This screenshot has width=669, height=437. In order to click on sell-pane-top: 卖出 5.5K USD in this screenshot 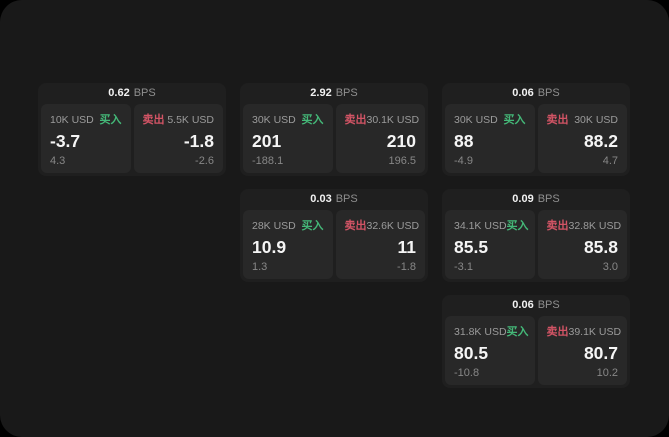, I will do `click(179, 119)`.